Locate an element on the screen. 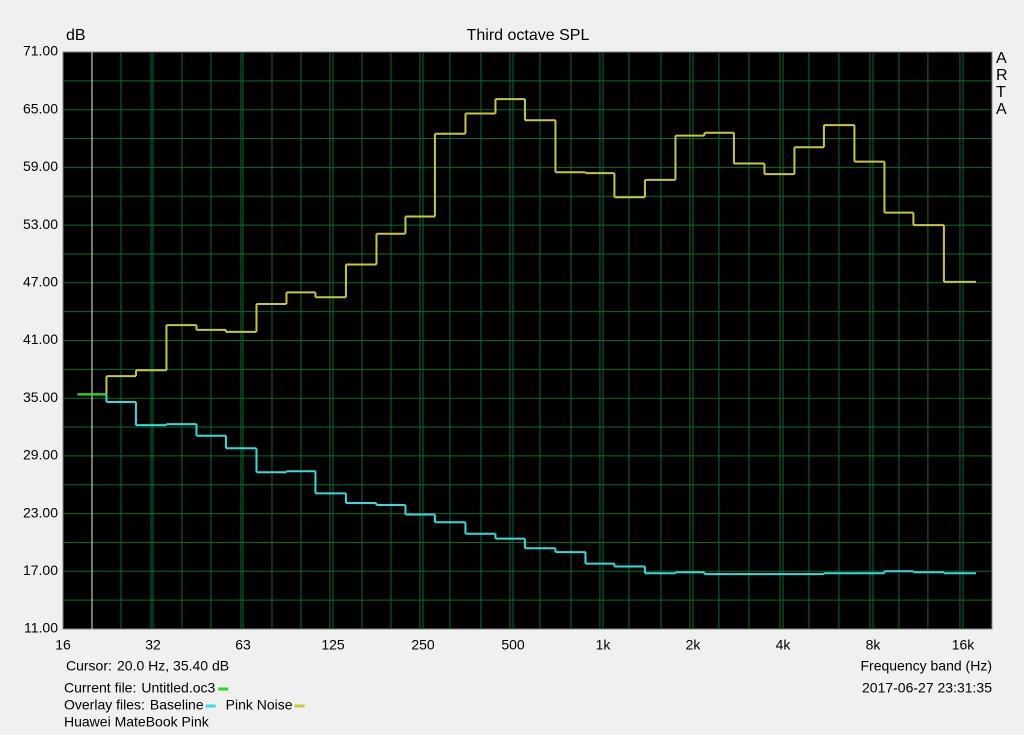 This screenshot has width=1024, height=735. legend-label: Overlay files: is located at coordinates (104, 705).